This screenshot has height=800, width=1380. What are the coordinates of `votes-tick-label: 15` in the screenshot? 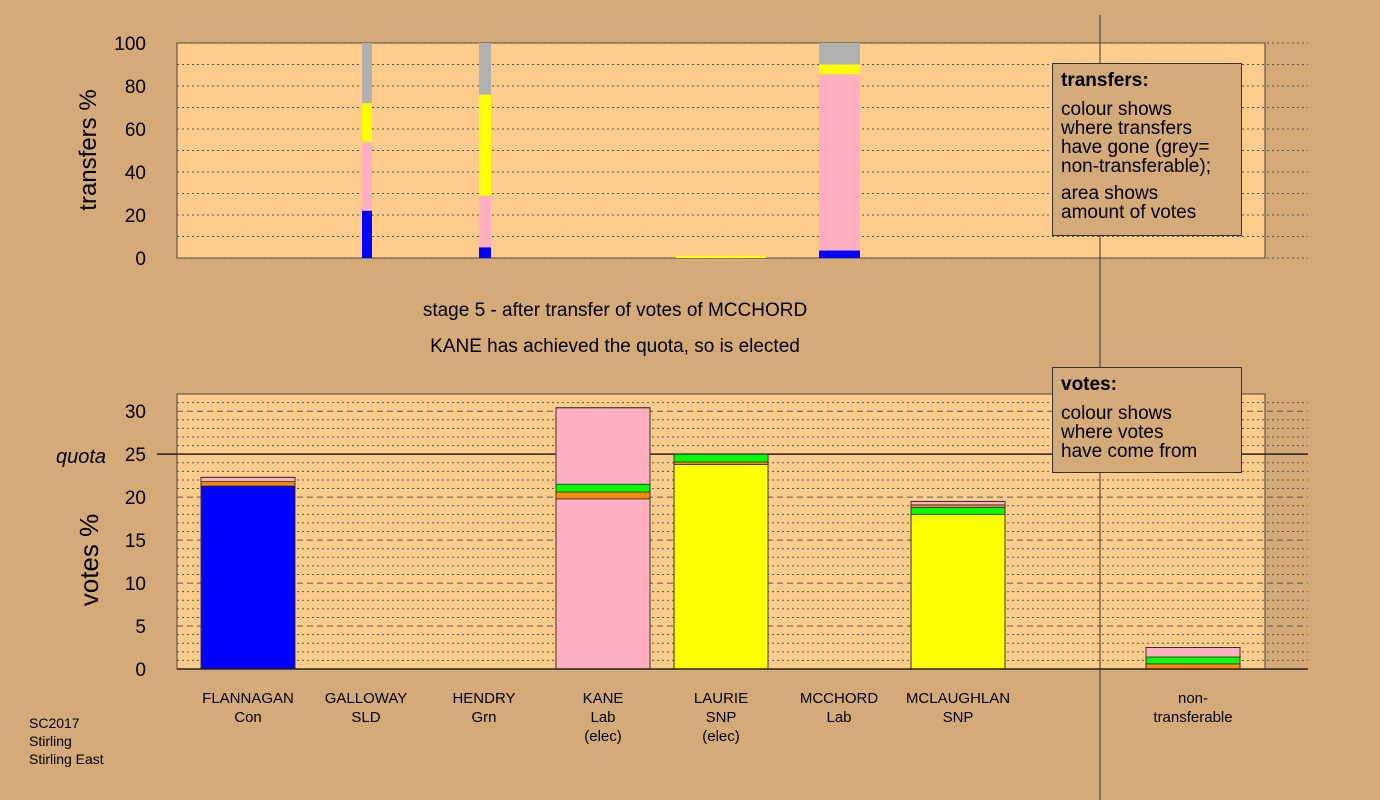 It's located at (135, 541).